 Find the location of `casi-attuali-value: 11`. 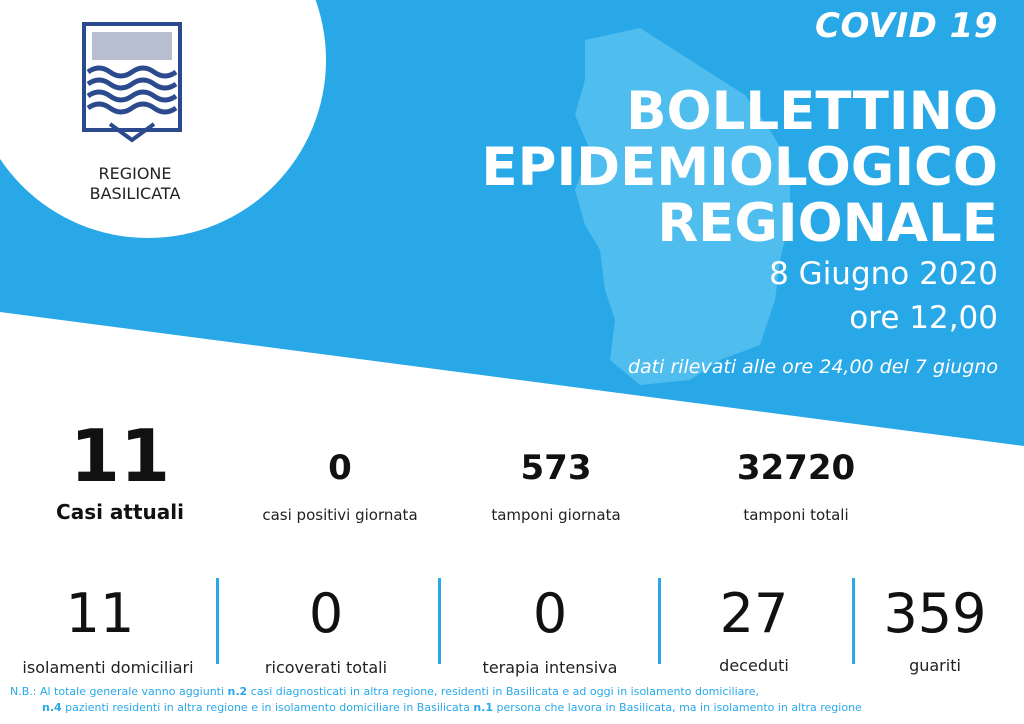

casi-attuali-value: 11 is located at coordinates (120, 456).